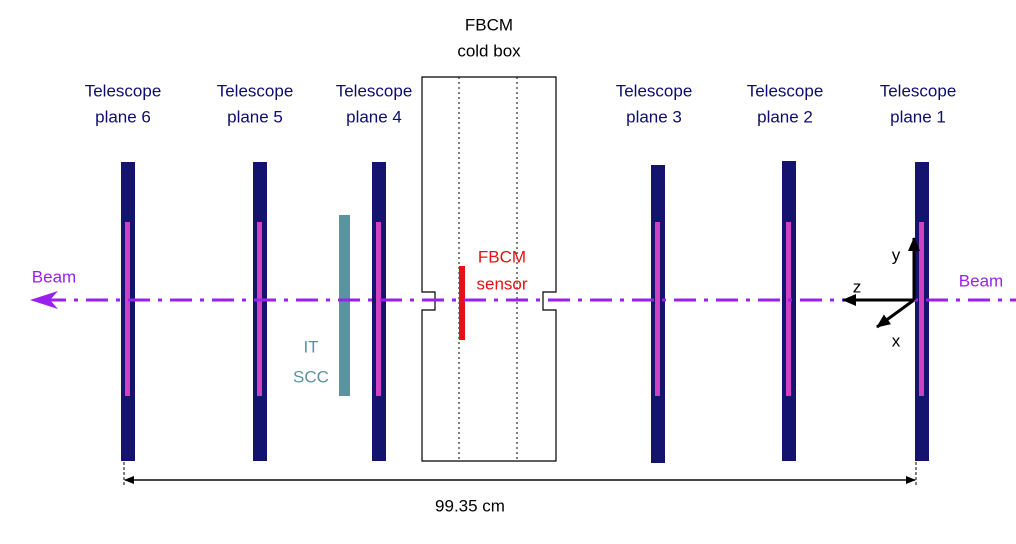  What do you see at coordinates (311, 376) in the screenshot?
I see `it-scc-label: SCC` at bounding box center [311, 376].